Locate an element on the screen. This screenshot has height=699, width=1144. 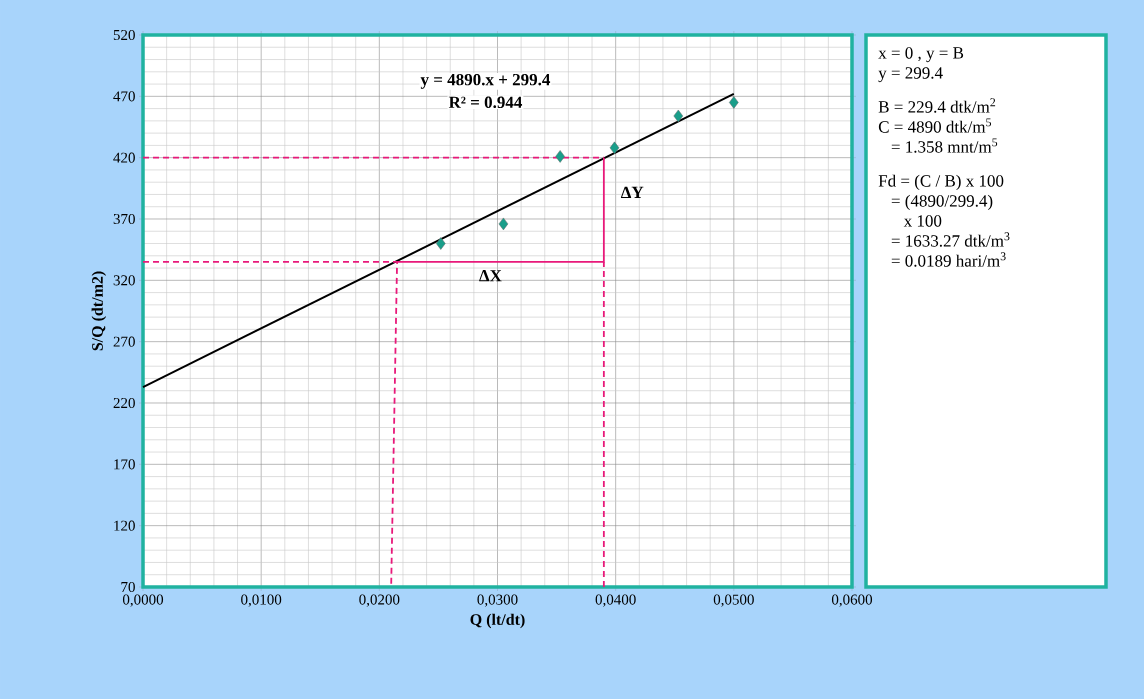
x-tick-label: 0,0200 is located at coordinates (379, 600).